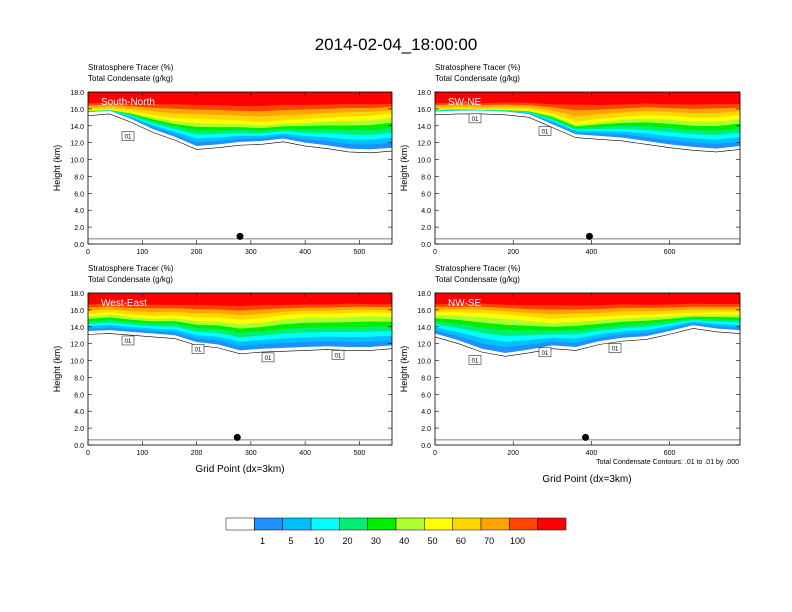 Image resolution: width=792 pixels, height=612 pixels. Describe the element at coordinates (396, 531) in the screenshot. I see `colorbar: 1 5 10 20 30 40 50 60 70 100` at that location.